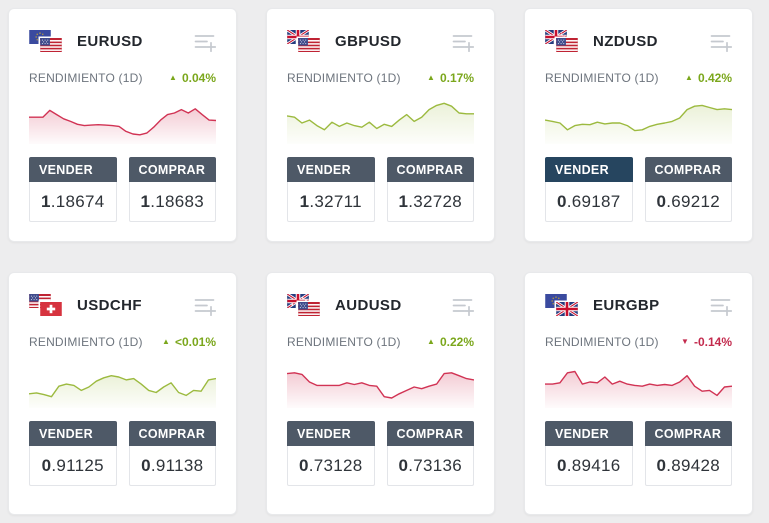  What do you see at coordinates (567, 308) in the screenshot?
I see `flag-gb-icon` at bounding box center [567, 308].